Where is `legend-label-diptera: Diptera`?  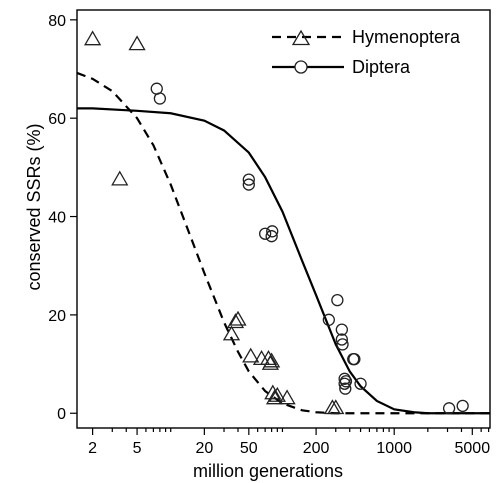 legend-label-diptera: Diptera is located at coordinates (381, 67).